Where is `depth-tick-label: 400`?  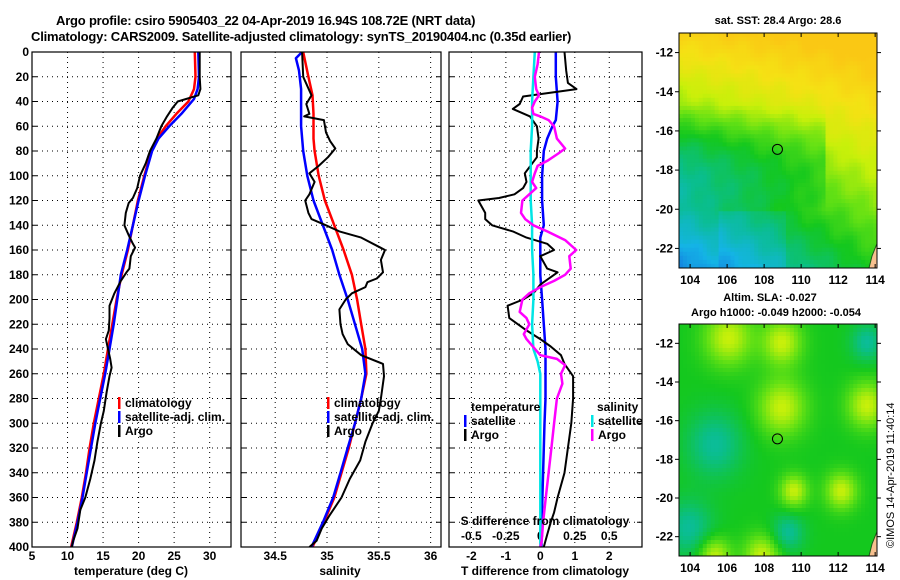 depth-tick-label: 400 is located at coordinates (19, 547).